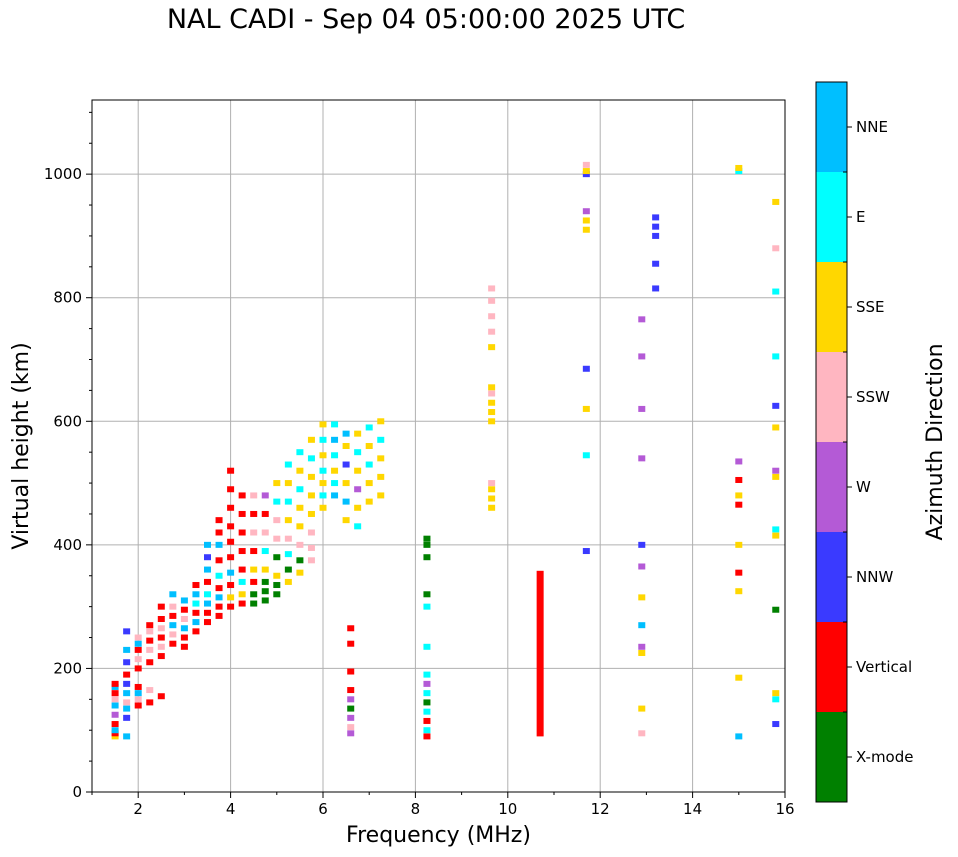  What do you see at coordinates (63, 174) in the screenshot?
I see `y-tick-label: 1000` at bounding box center [63, 174].